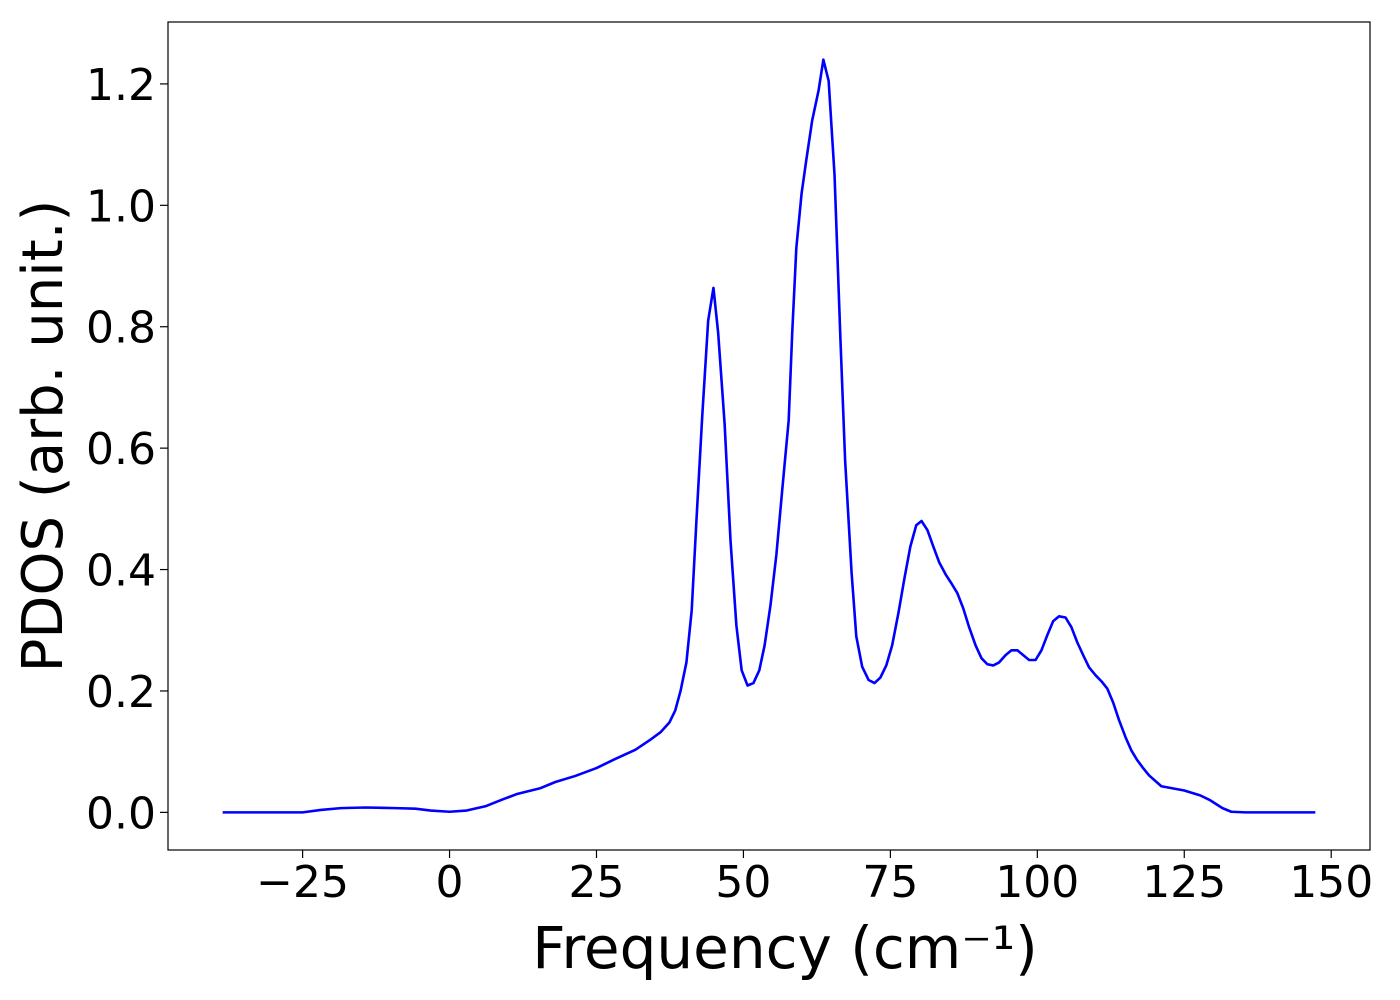  What do you see at coordinates (121, 328) in the screenshot?
I see `y-tick-label: 0.8` at bounding box center [121, 328].